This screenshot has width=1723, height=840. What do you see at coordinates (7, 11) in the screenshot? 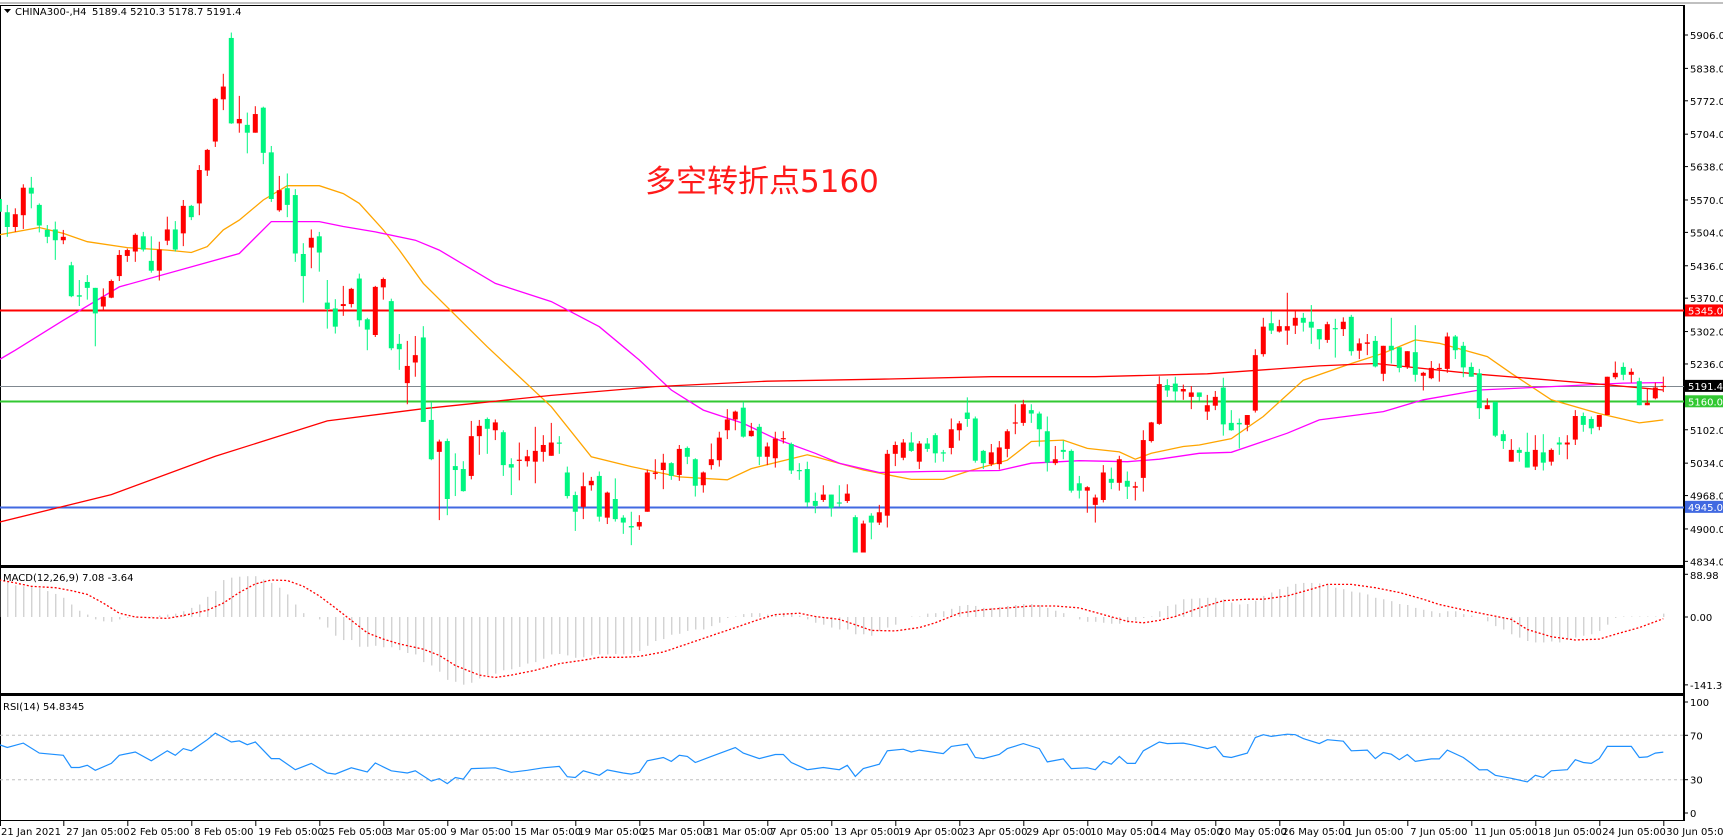
I see `triangle-down-icon` at bounding box center [7, 11].